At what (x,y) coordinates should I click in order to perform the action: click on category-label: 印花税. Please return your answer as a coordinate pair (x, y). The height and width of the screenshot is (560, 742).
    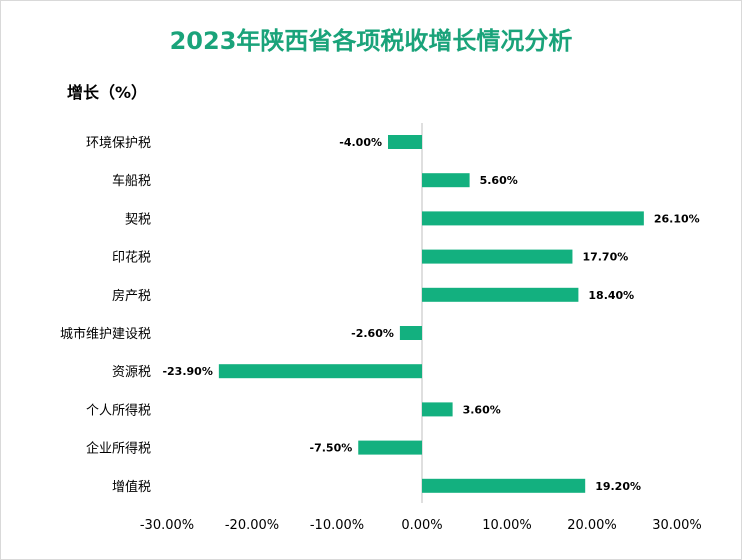
    Looking at the image, I should click on (131, 258).